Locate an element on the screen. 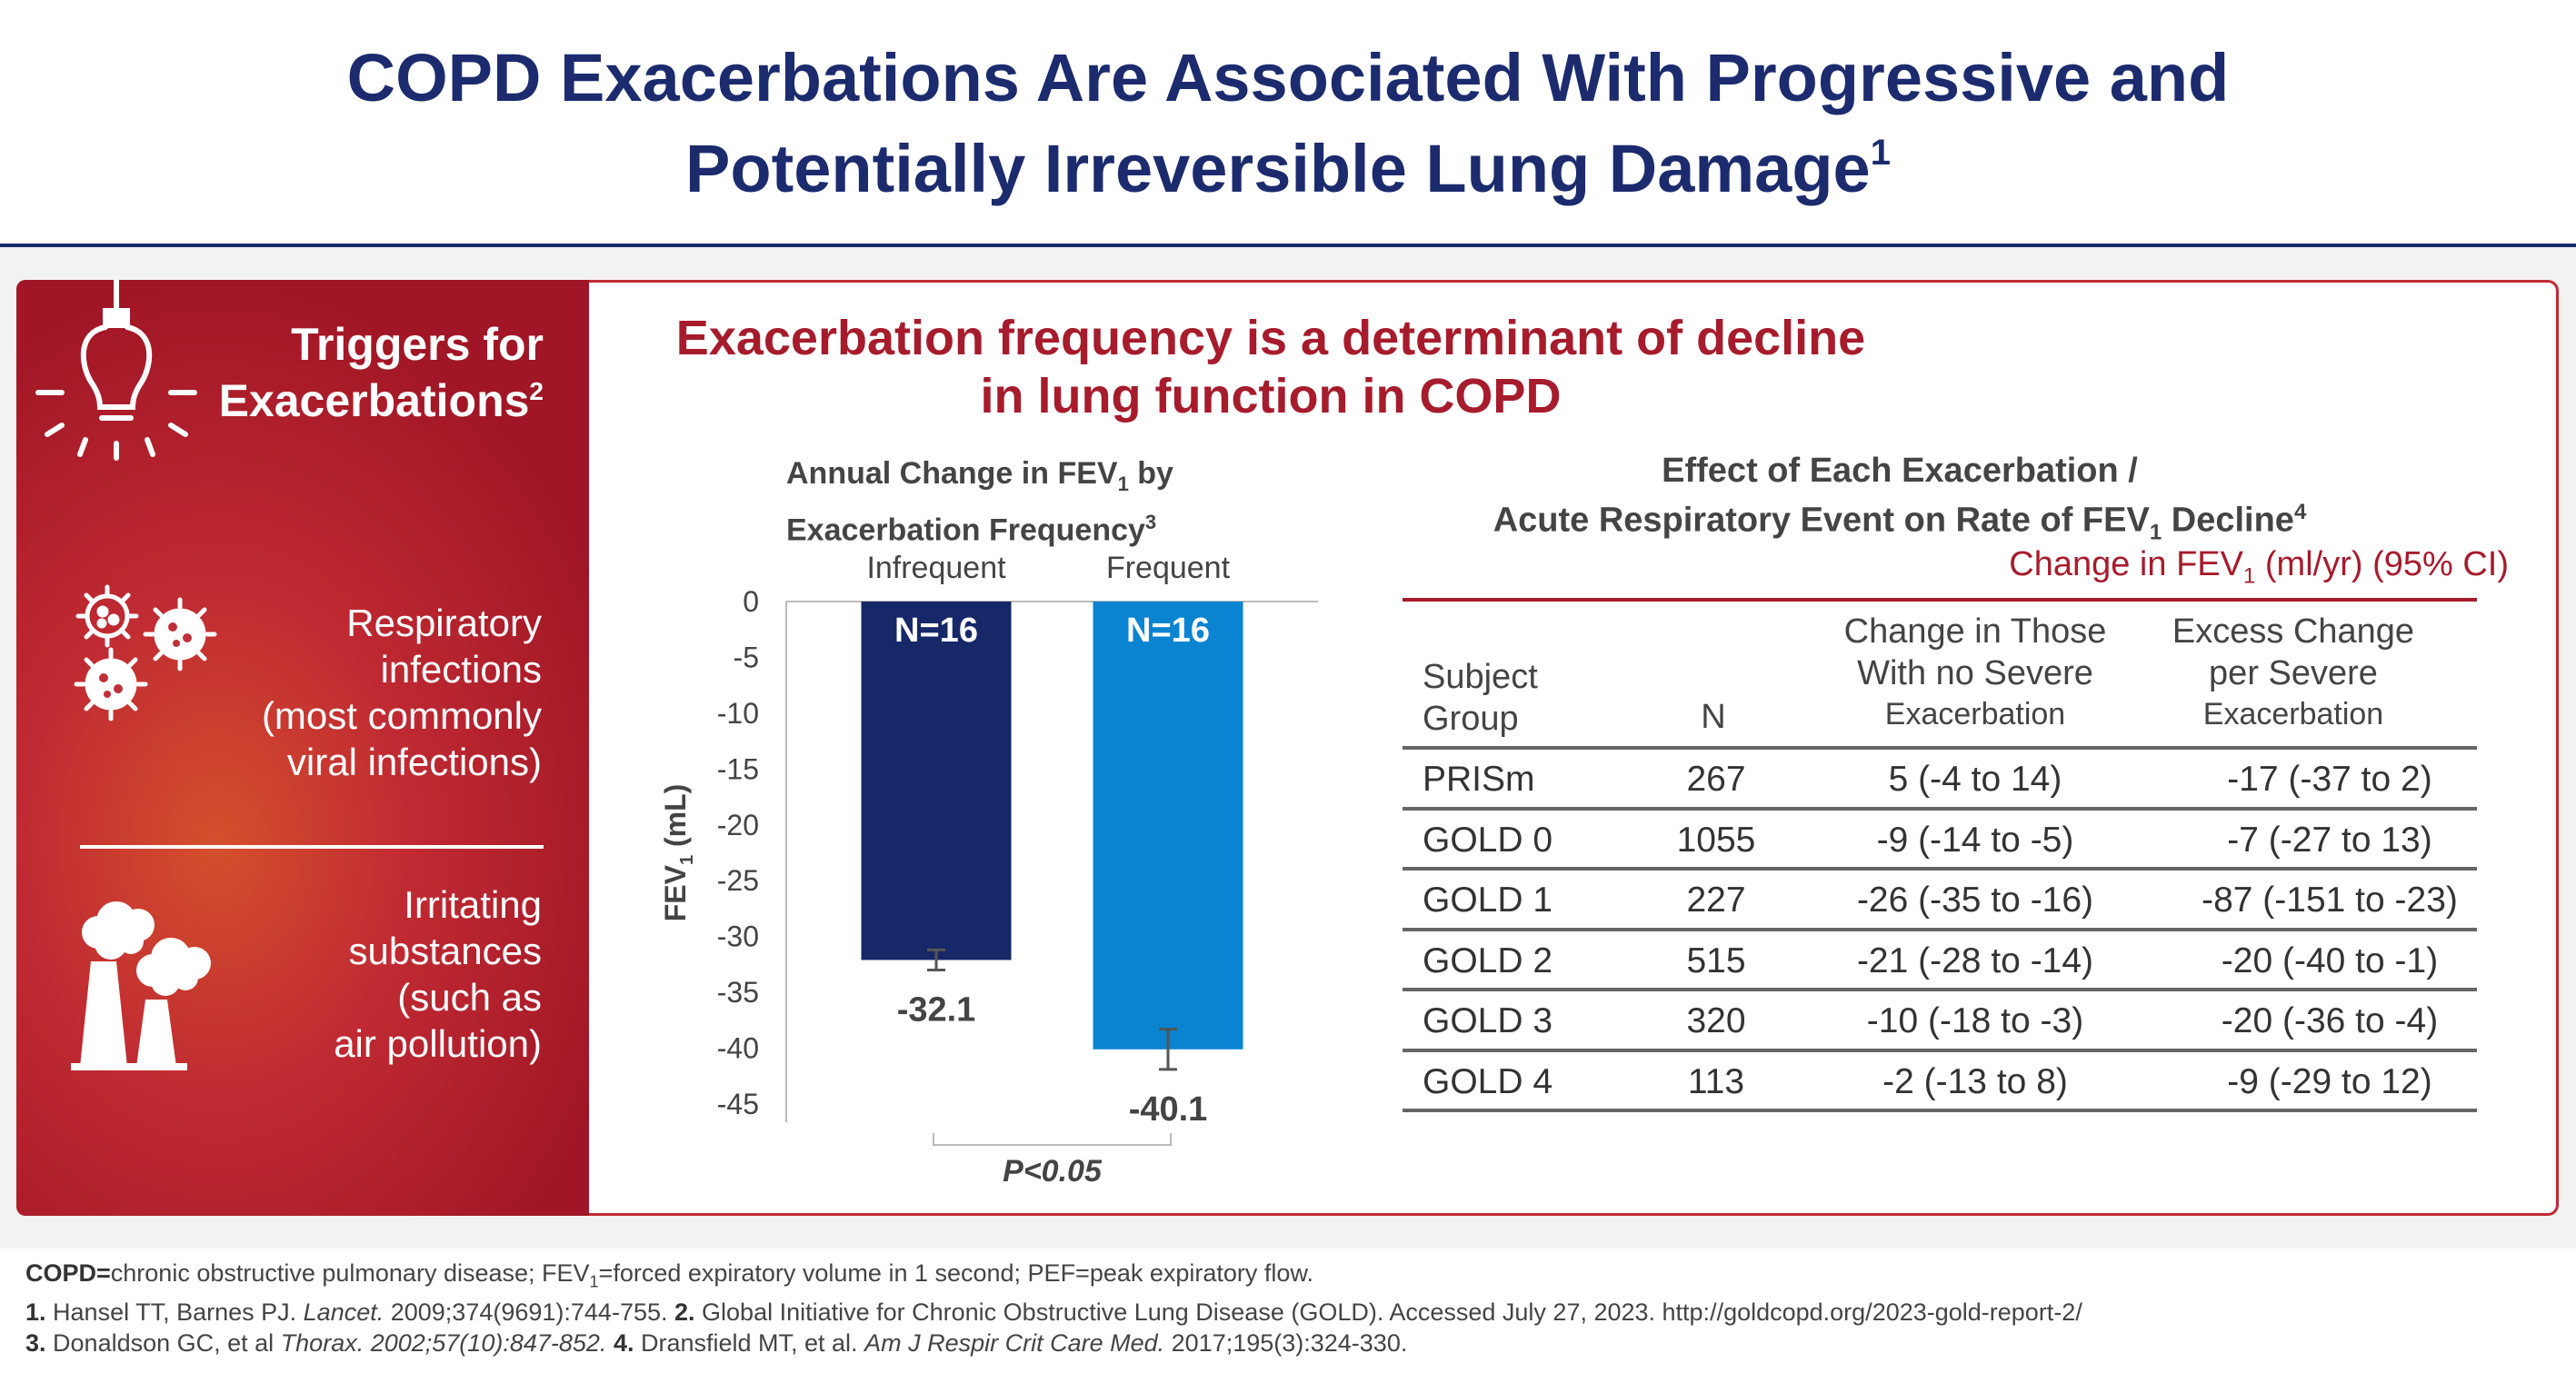  significance-label: P<0.05 is located at coordinates (1053, 1171).